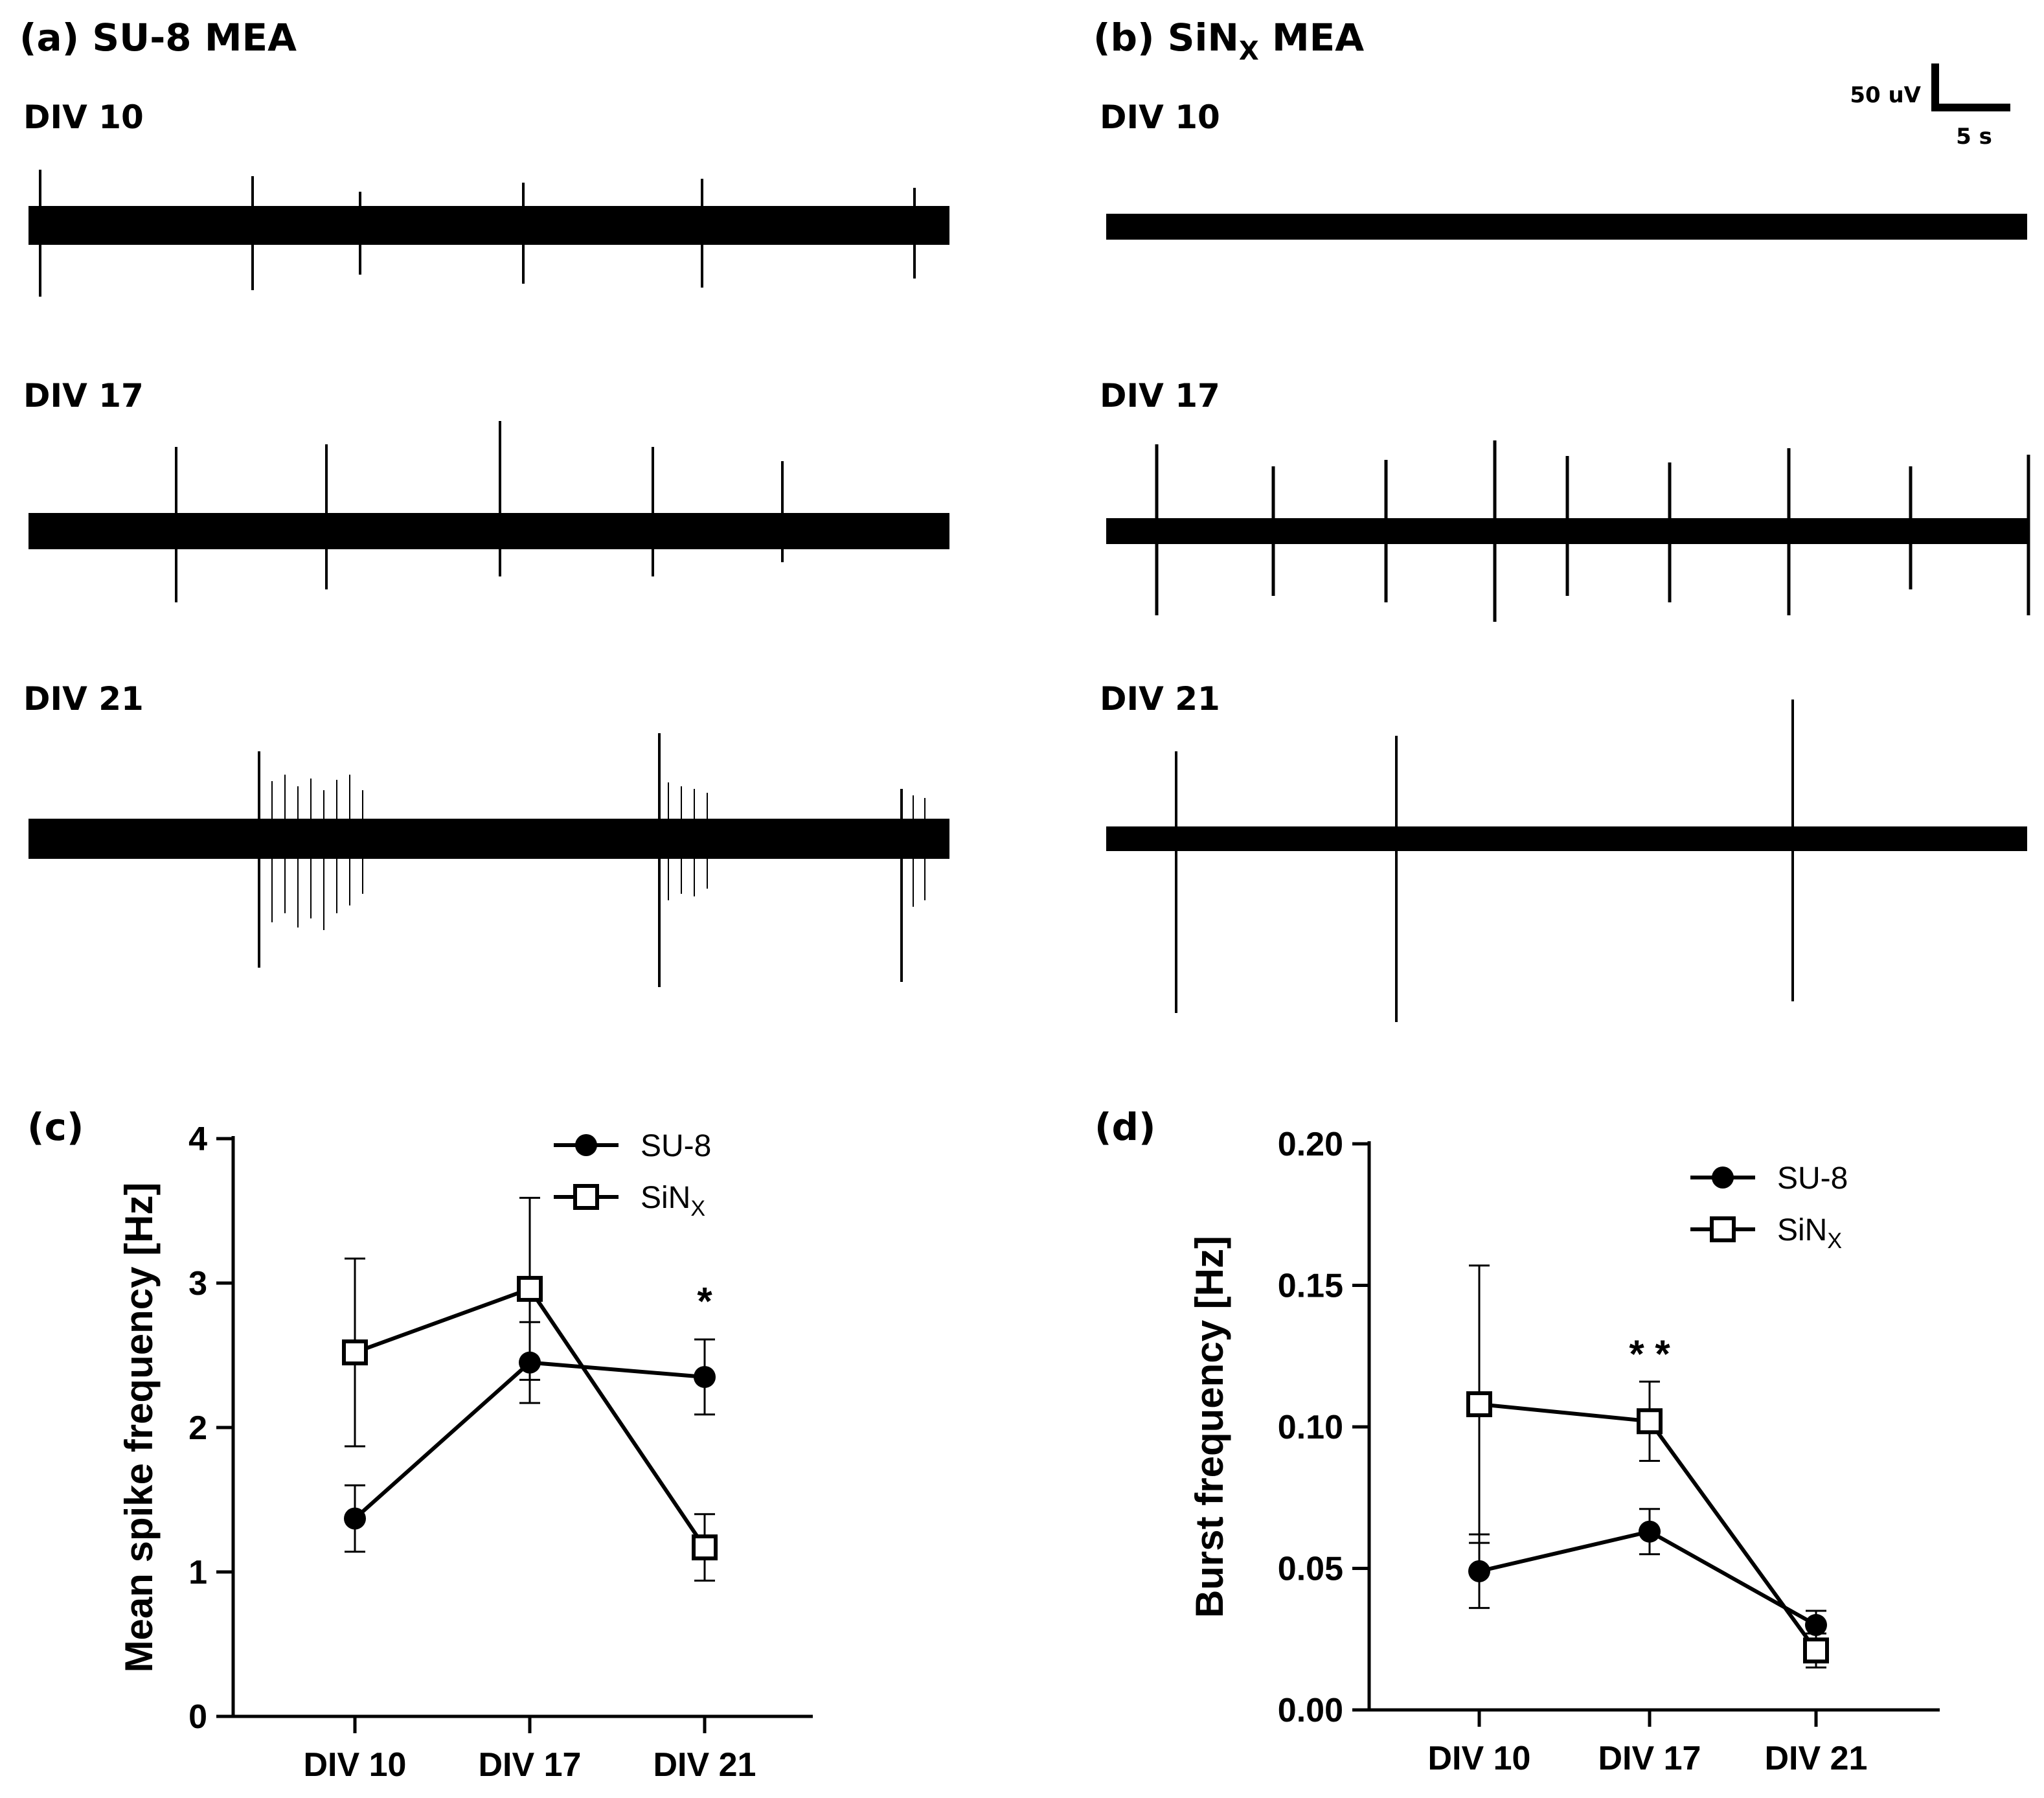 The height and width of the screenshot is (1798, 2044). Describe the element at coordinates (84, 396) in the screenshot. I see `panel-a-div17-label: DIV 17` at that location.